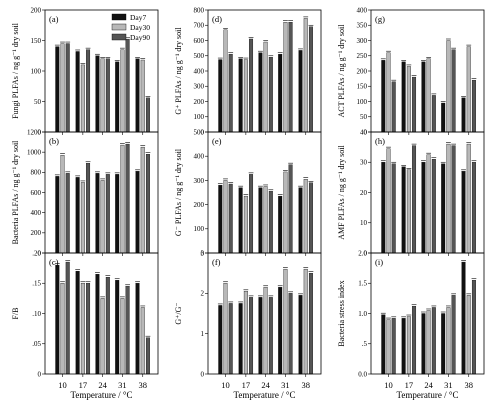 This screenshot has width=500, height=405. Describe the element at coordinates (119, 27) in the screenshot. I see `legend-swatch-day30` at that location.